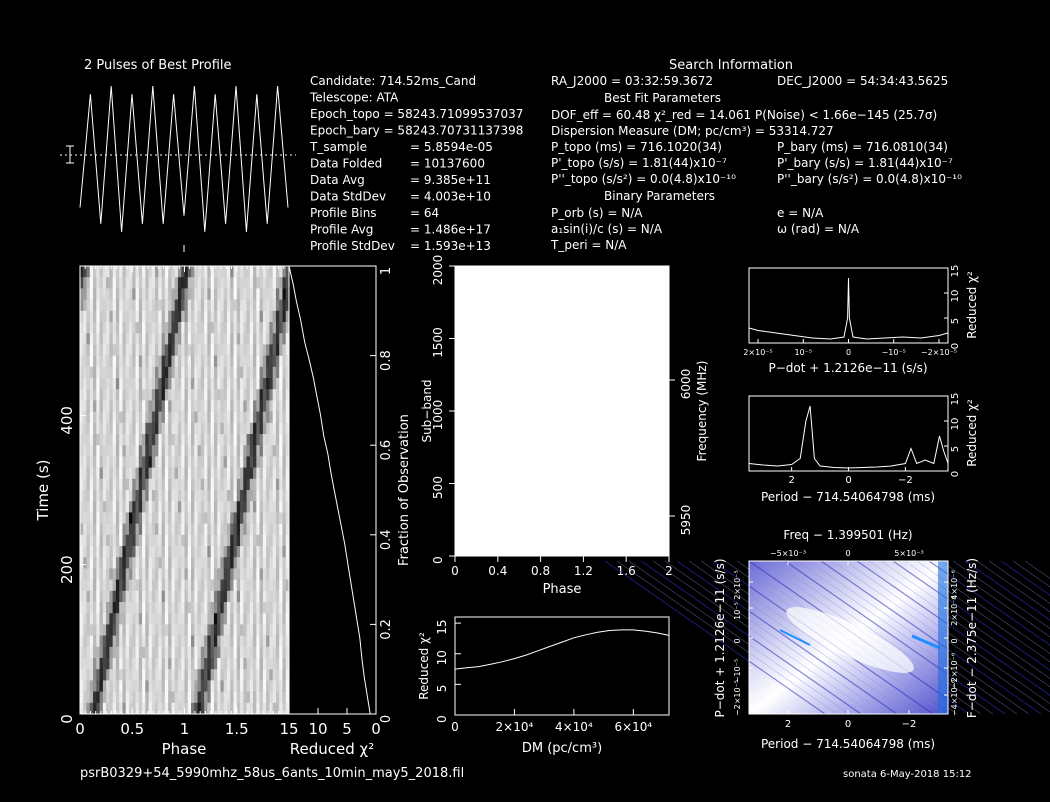 This screenshot has height=802, width=1050. What do you see at coordinates (341, 230) in the screenshot?
I see `info-label: Profile Avg` at bounding box center [341, 230].